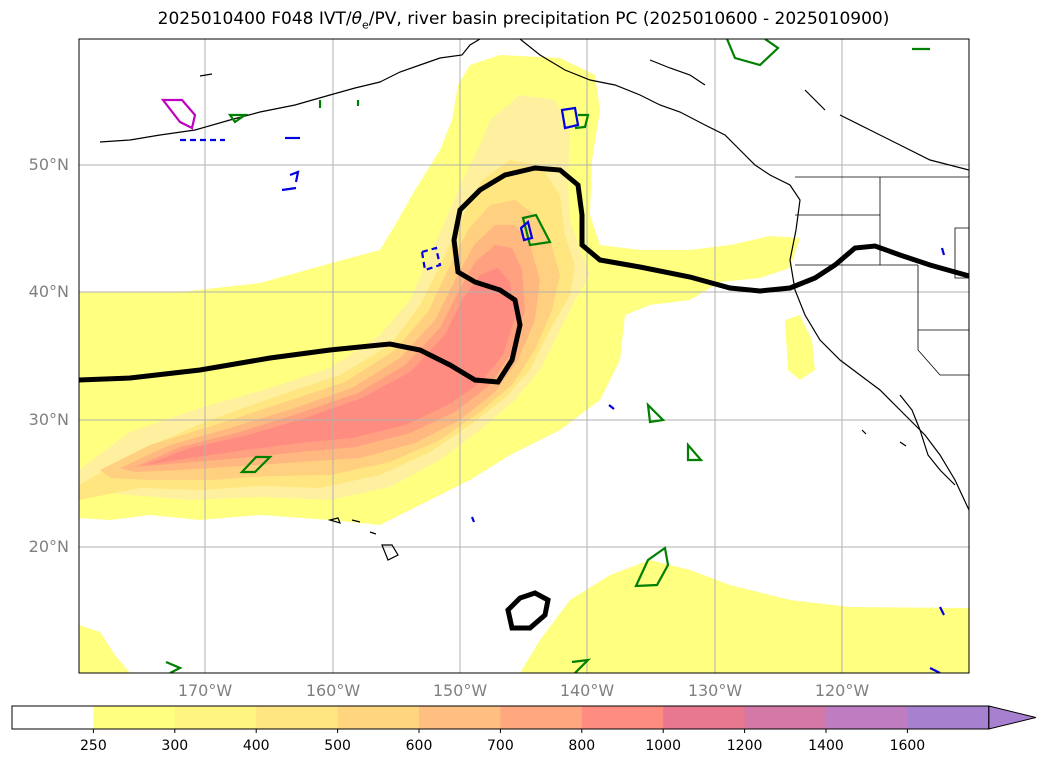  I want to click on colorbar-tick-label: 300, so click(175, 746).